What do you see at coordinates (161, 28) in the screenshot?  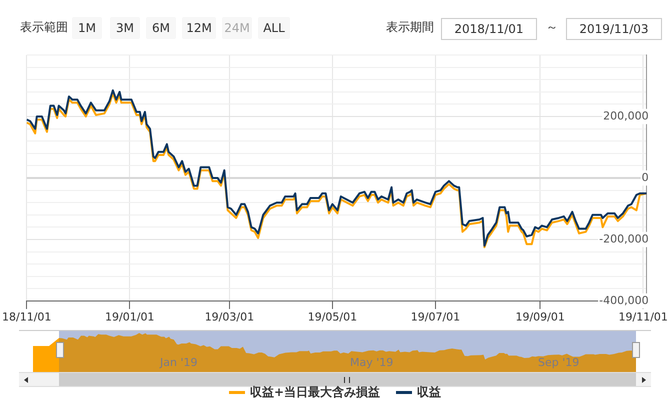 I see `text: 6M` at bounding box center [161, 28].